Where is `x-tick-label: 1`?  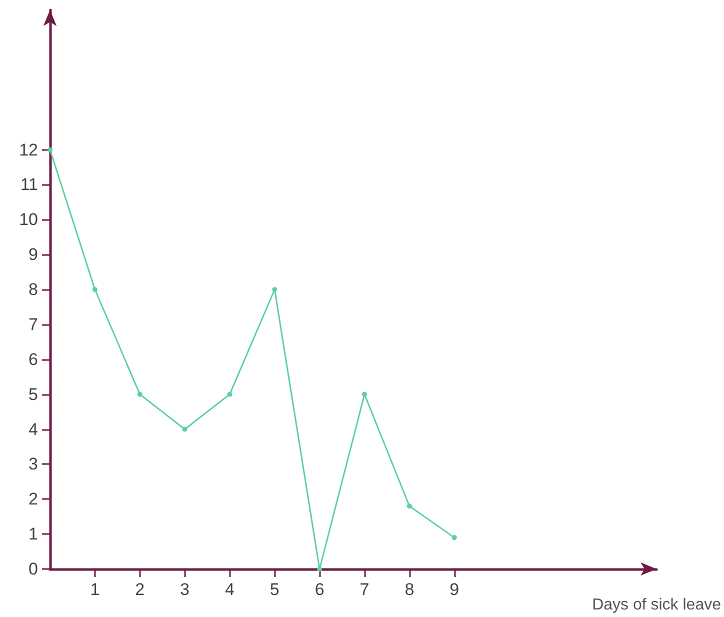 x-tick-label: 1 is located at coordinates (95, 589).